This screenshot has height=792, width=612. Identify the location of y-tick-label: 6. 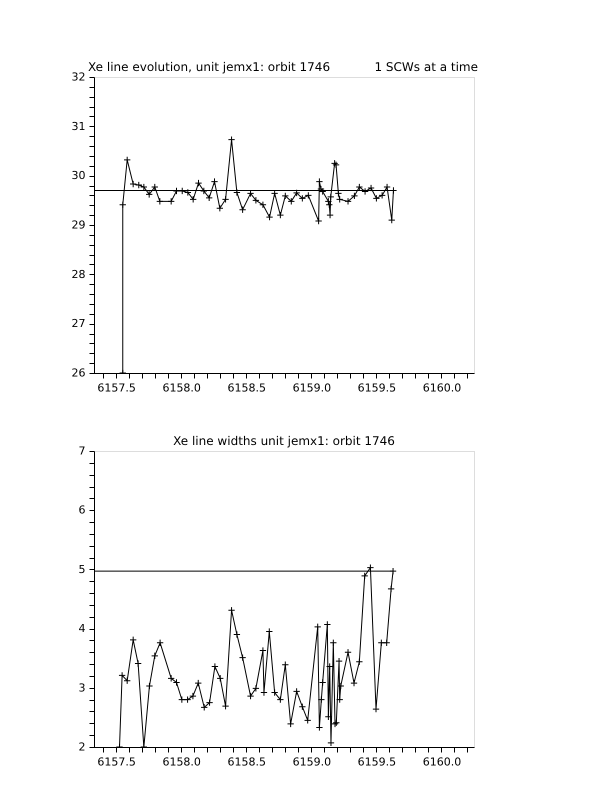
(82, 510).